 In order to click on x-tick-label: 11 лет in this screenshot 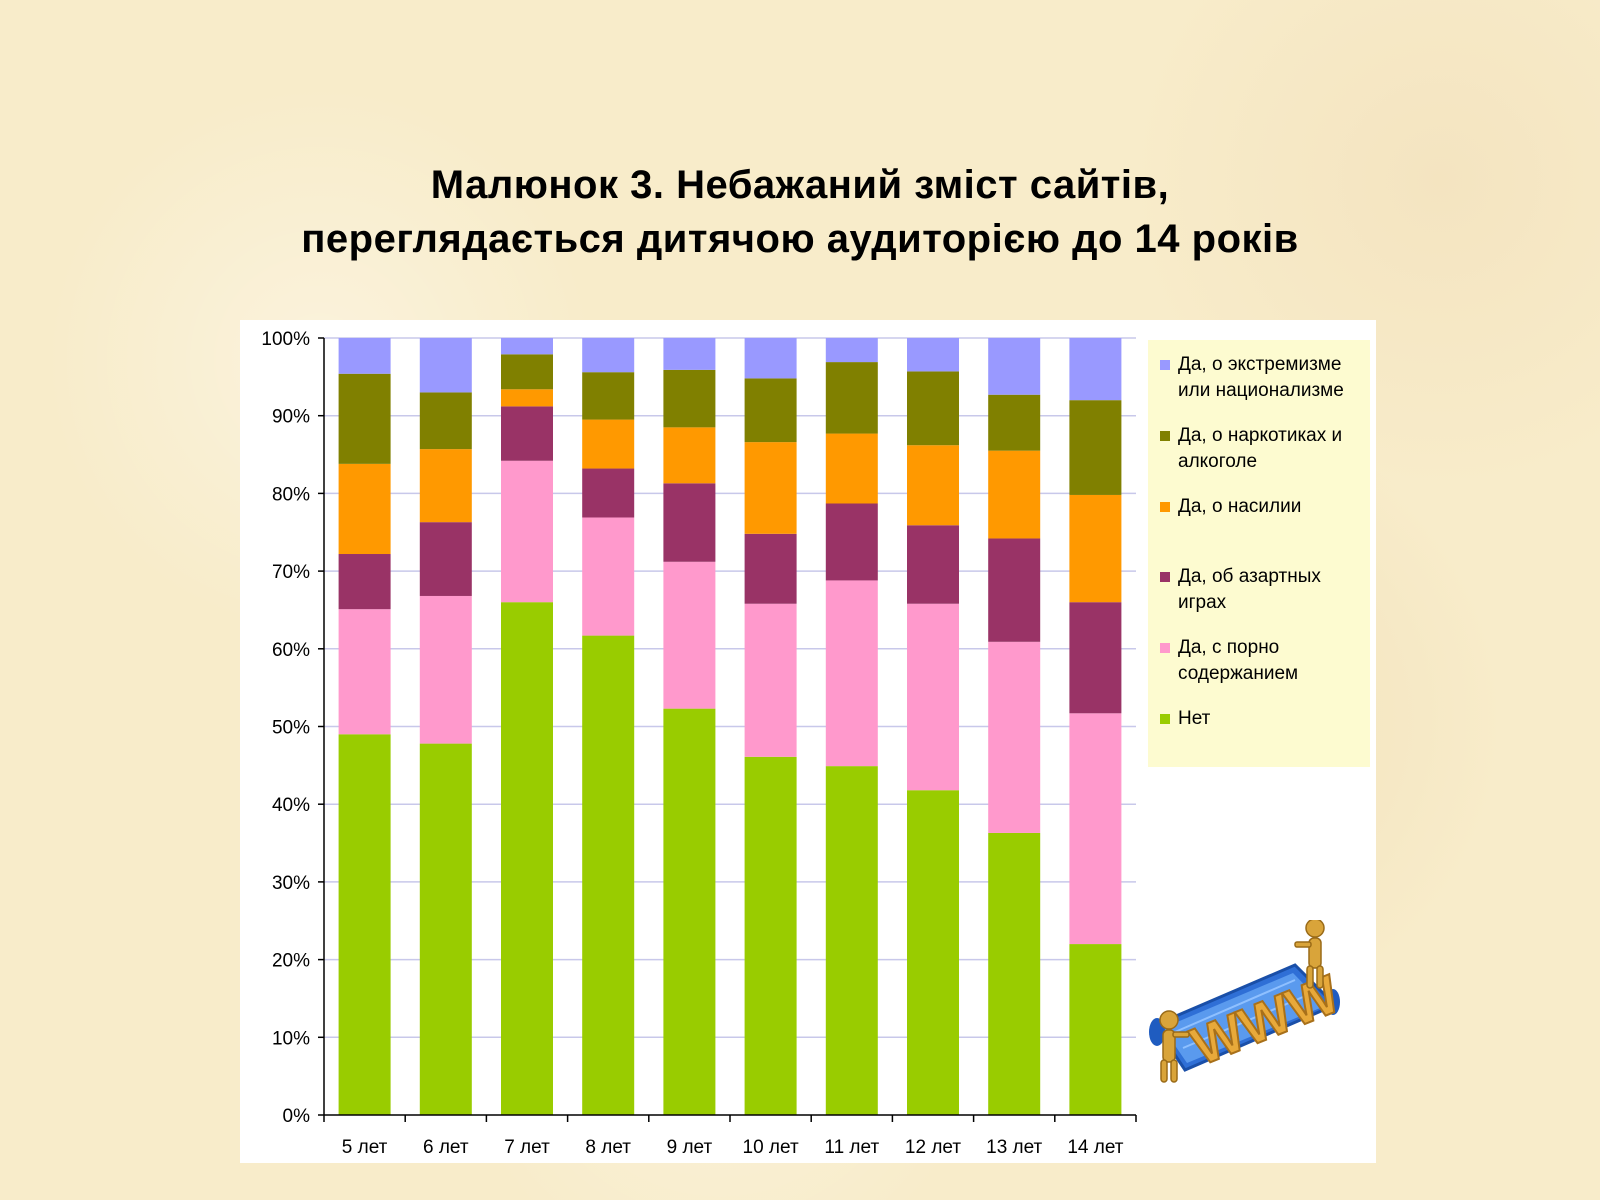, I will do `click(851, 1147)`.